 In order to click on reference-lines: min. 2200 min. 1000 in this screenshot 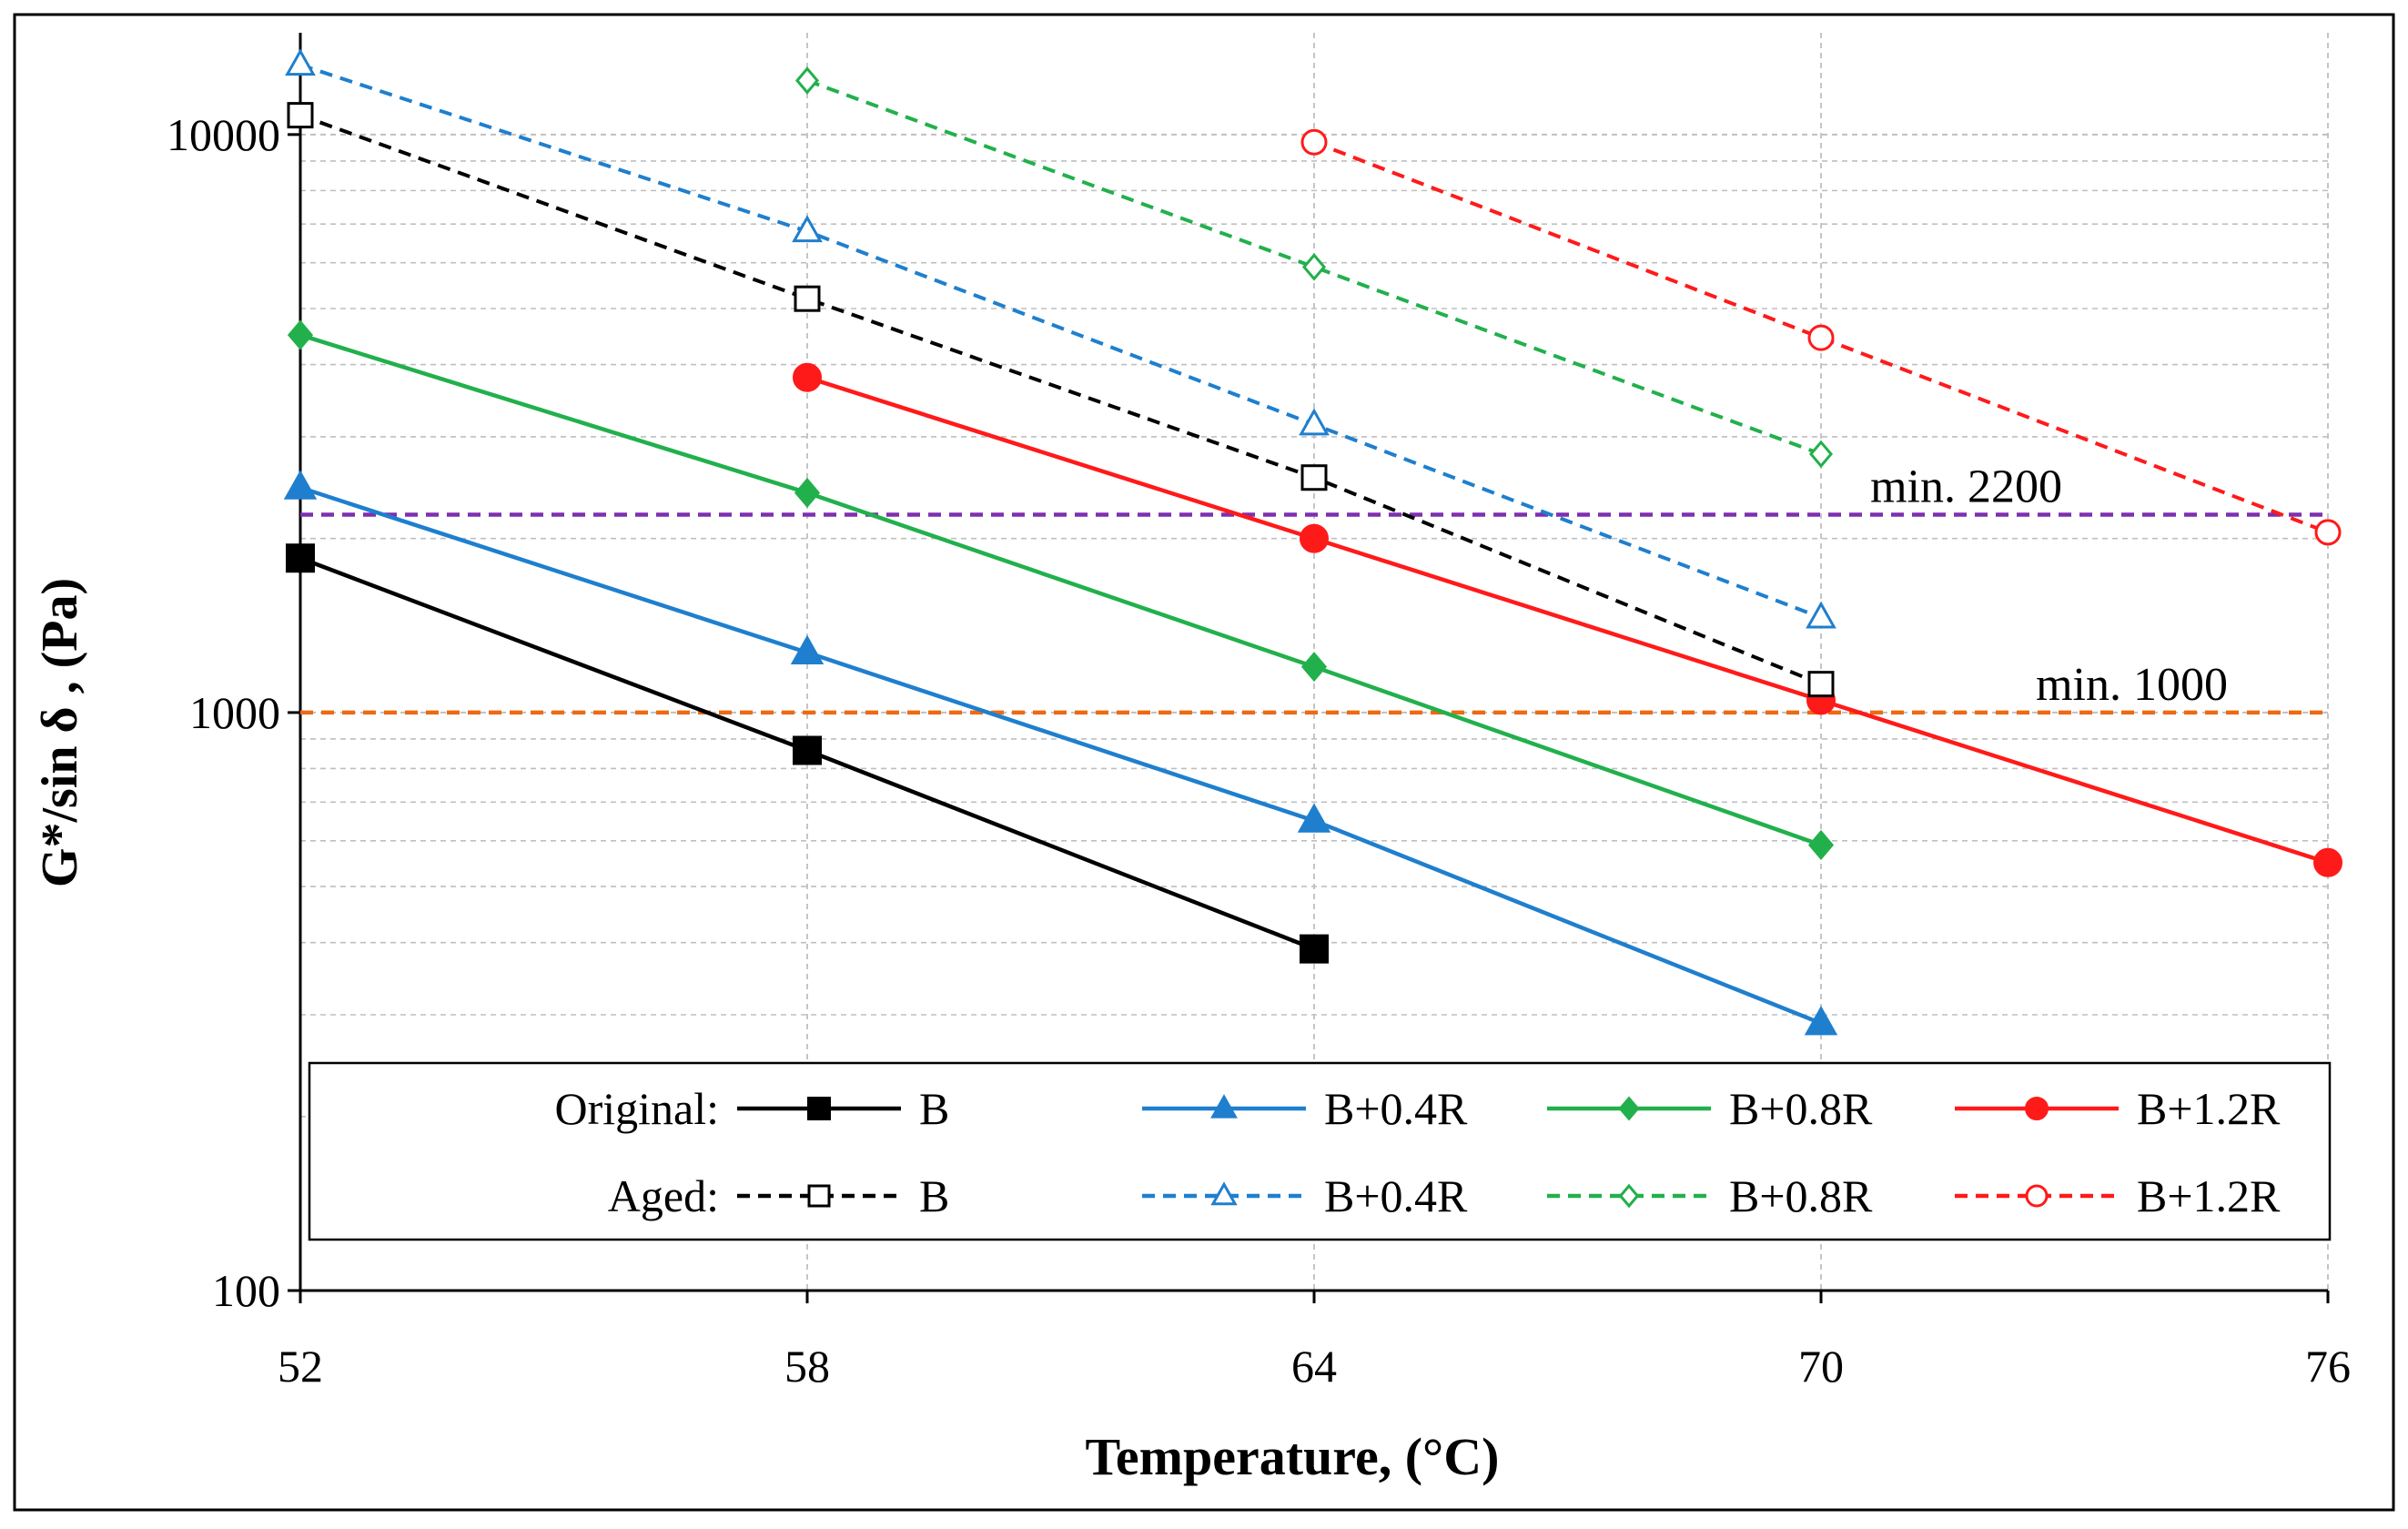, I will do `click(1314, 588)`.